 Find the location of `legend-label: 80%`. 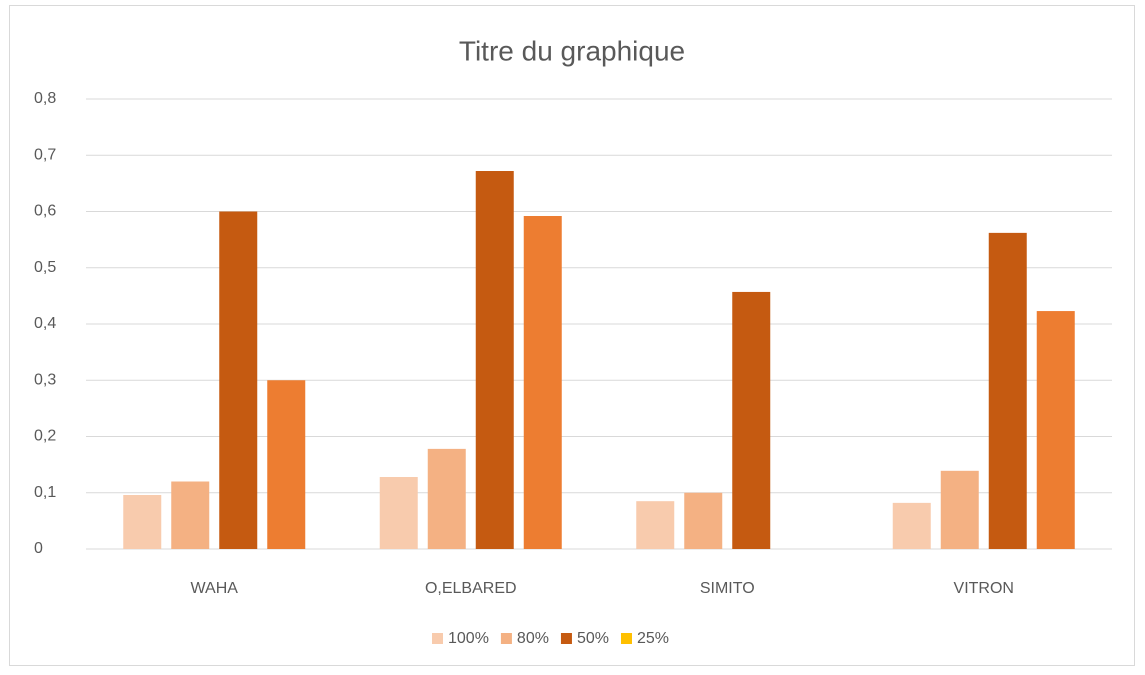

legend-label: 80% is located at coordinates (533, 638).